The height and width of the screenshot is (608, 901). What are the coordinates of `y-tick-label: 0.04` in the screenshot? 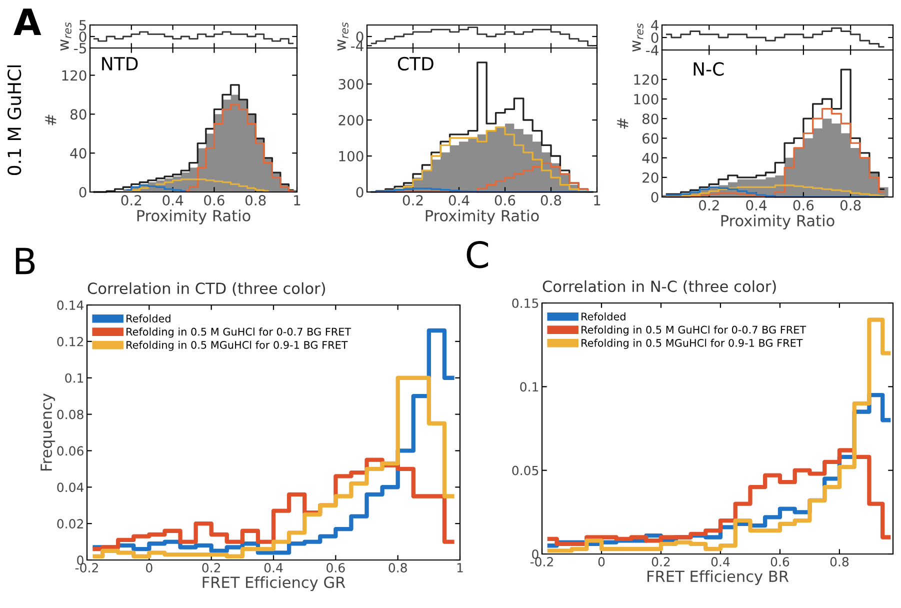 It's located at (70, 487).